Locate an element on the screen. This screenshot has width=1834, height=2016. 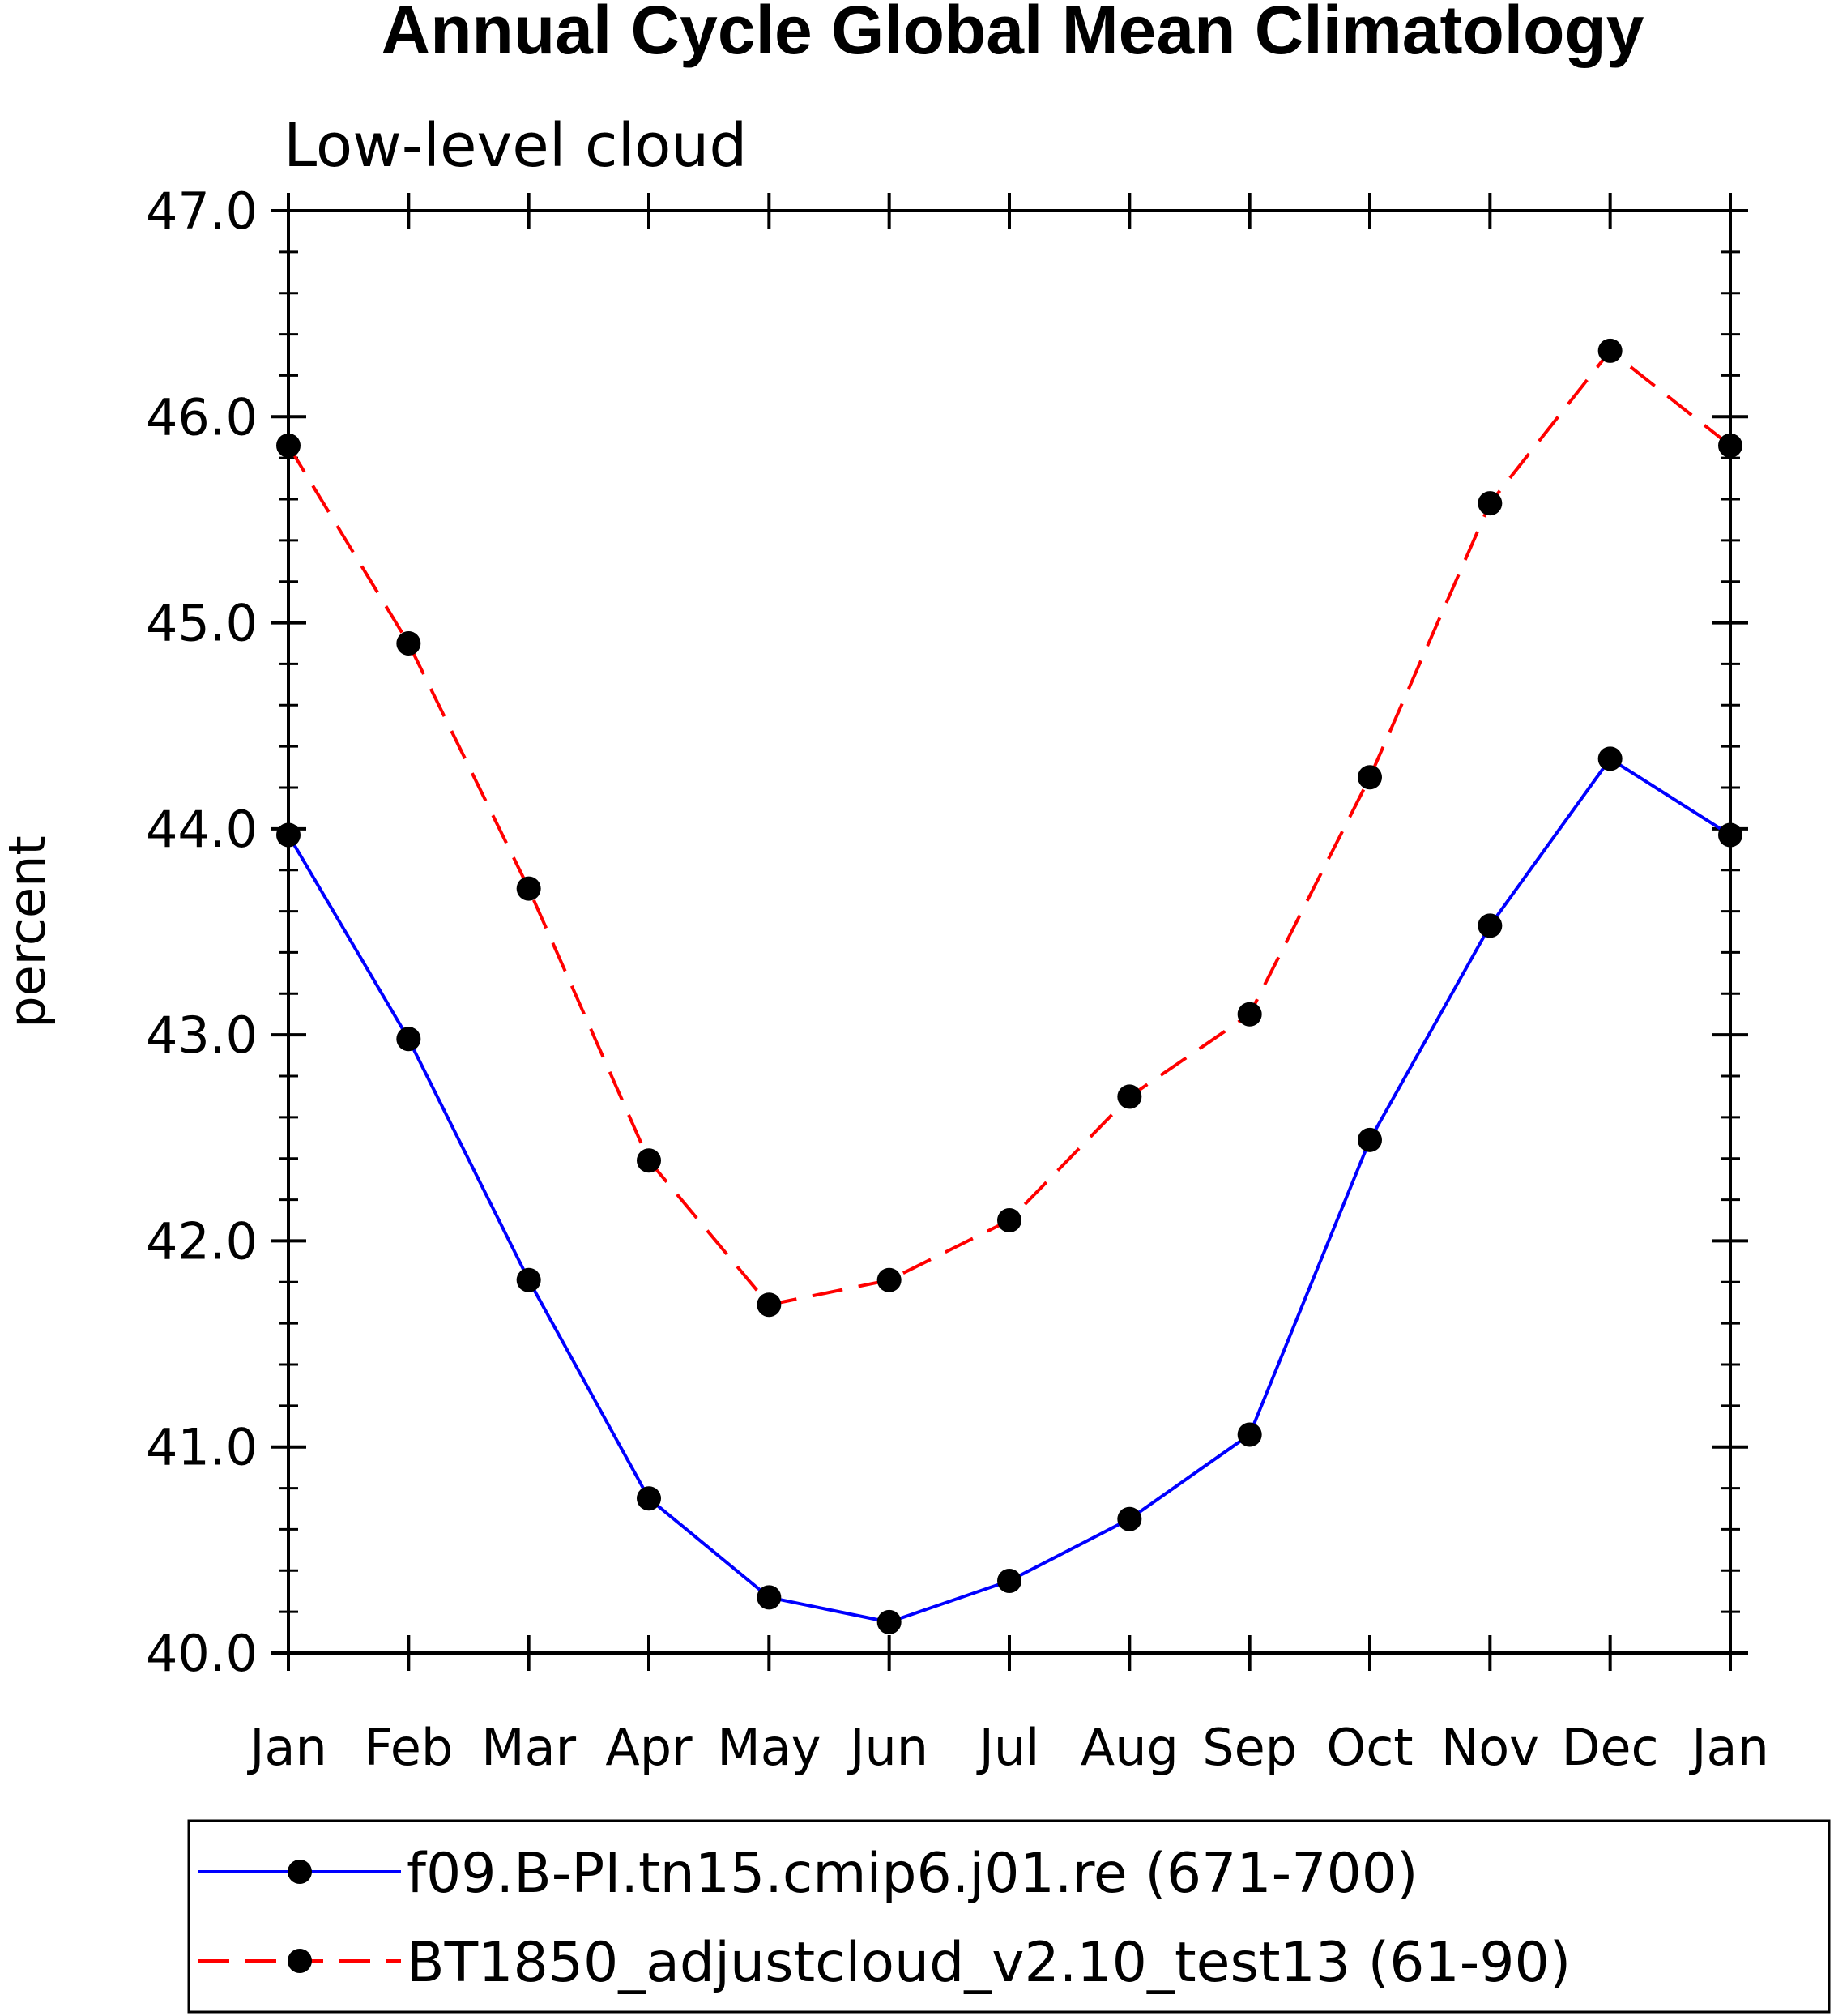
x-tick-label: Dec is located at coordinates (1610, 1748).